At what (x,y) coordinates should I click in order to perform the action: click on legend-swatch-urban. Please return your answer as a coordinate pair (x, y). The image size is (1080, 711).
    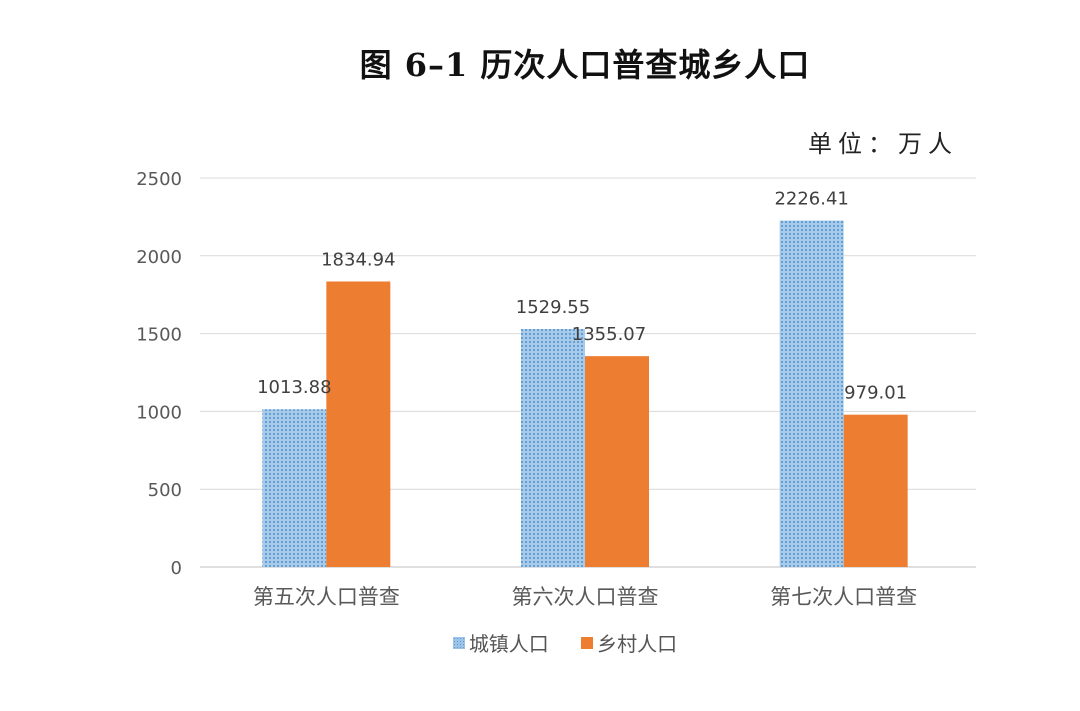
    Looking at the image, I should click on (458, 642).